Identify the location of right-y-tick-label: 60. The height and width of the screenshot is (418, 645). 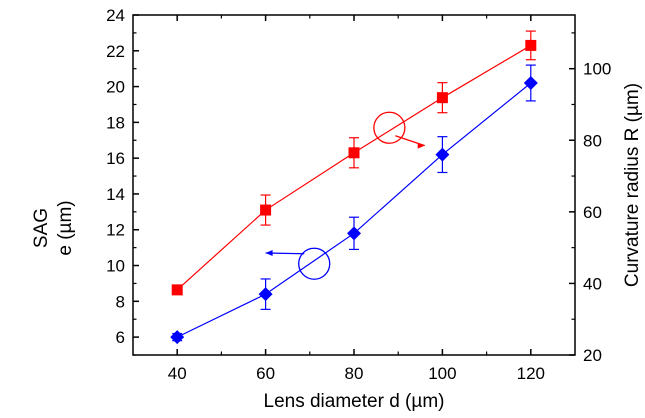
(592, 212).